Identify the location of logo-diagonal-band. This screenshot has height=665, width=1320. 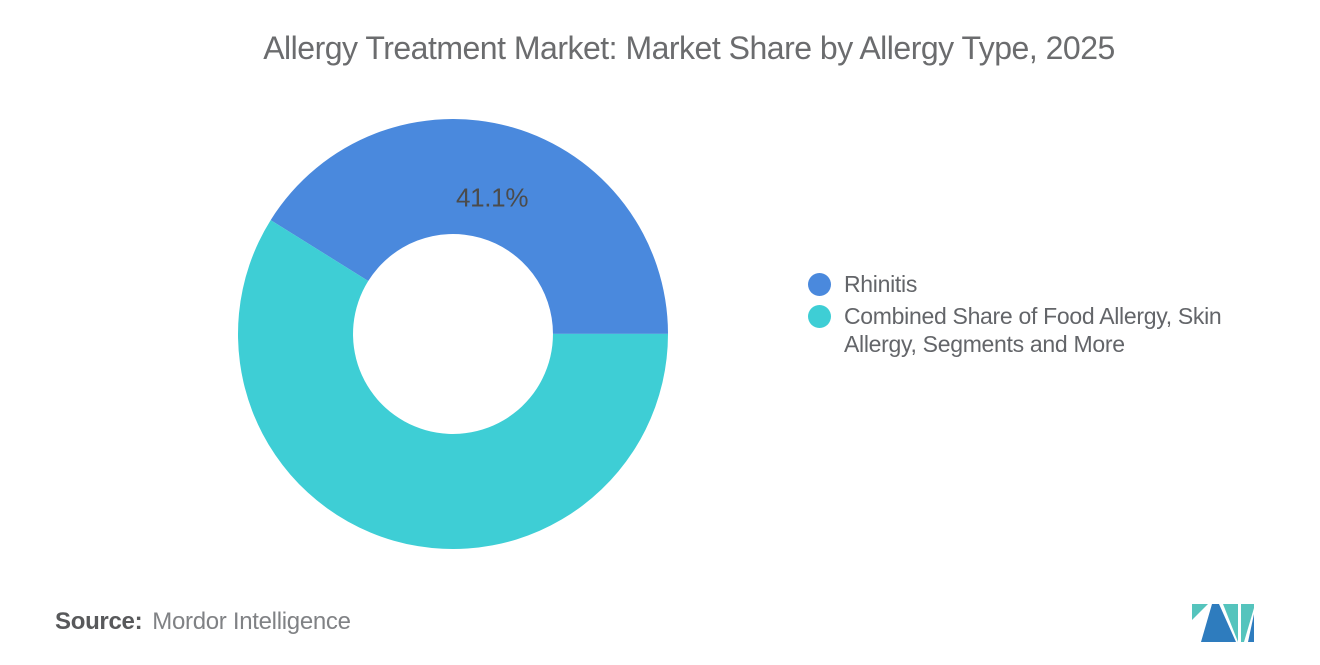
(1218, 623).